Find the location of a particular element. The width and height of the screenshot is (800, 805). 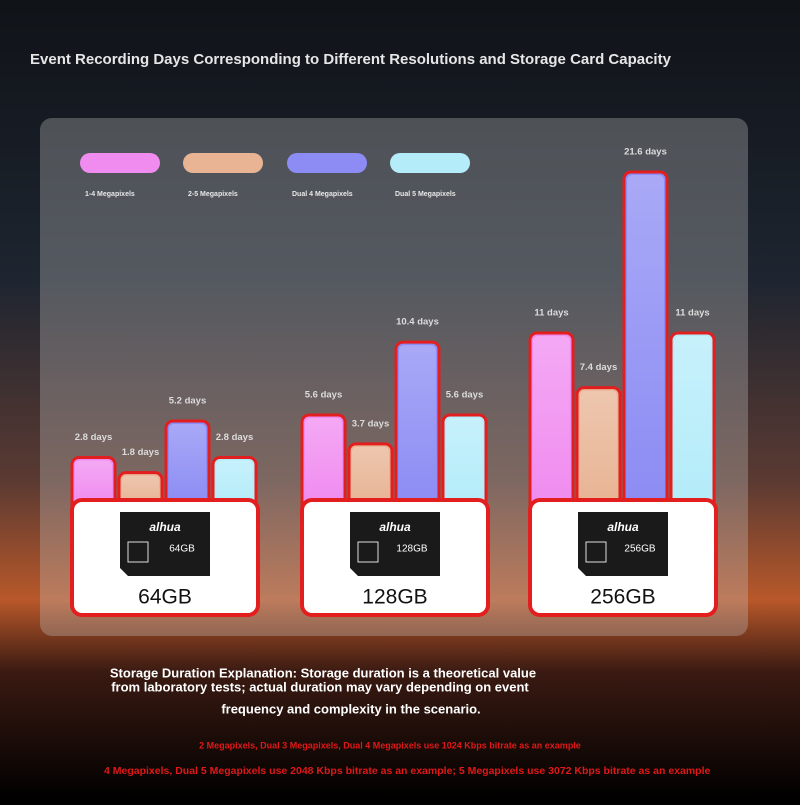

legend-label: 2-5 Megapixels is located at coordinates (213, 194).